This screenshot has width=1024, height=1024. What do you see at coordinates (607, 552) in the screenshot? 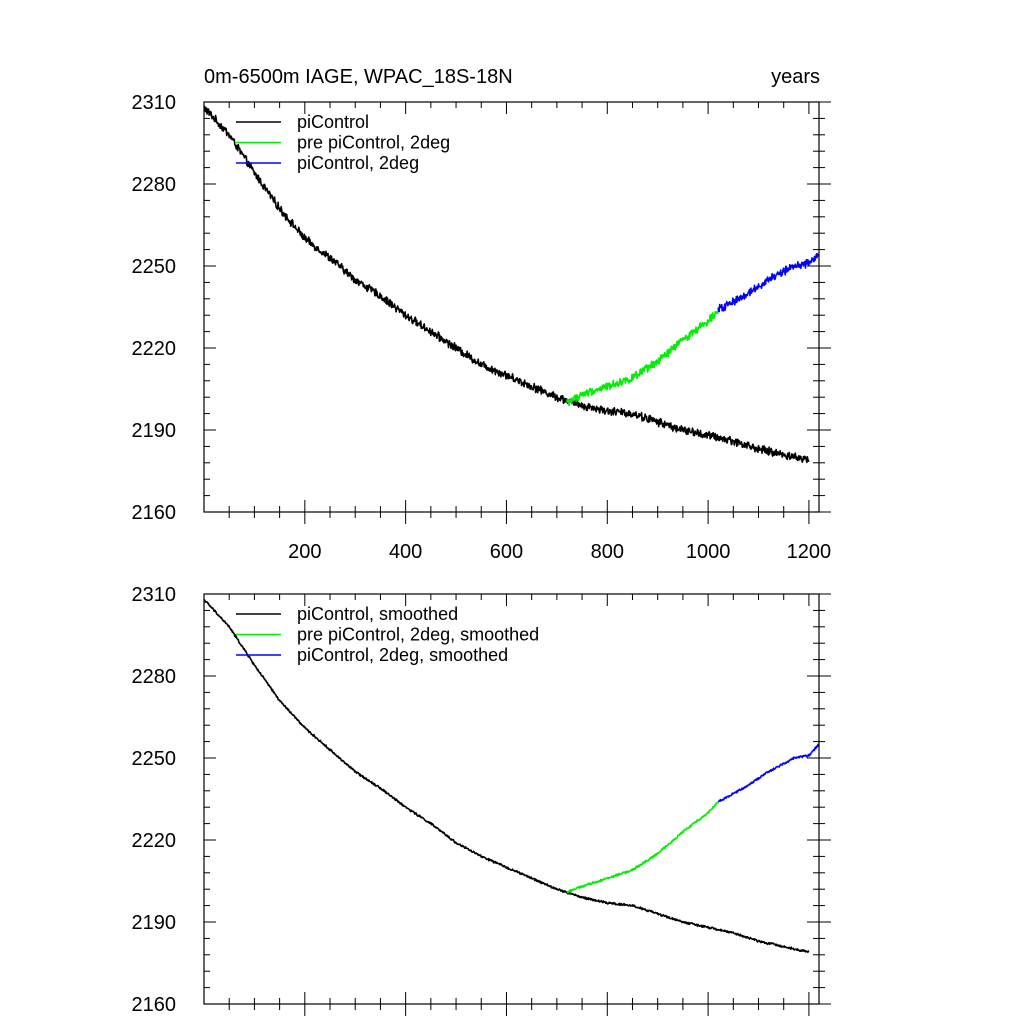
I see `x-tick-label: 800` at bounding box center [607, 552].